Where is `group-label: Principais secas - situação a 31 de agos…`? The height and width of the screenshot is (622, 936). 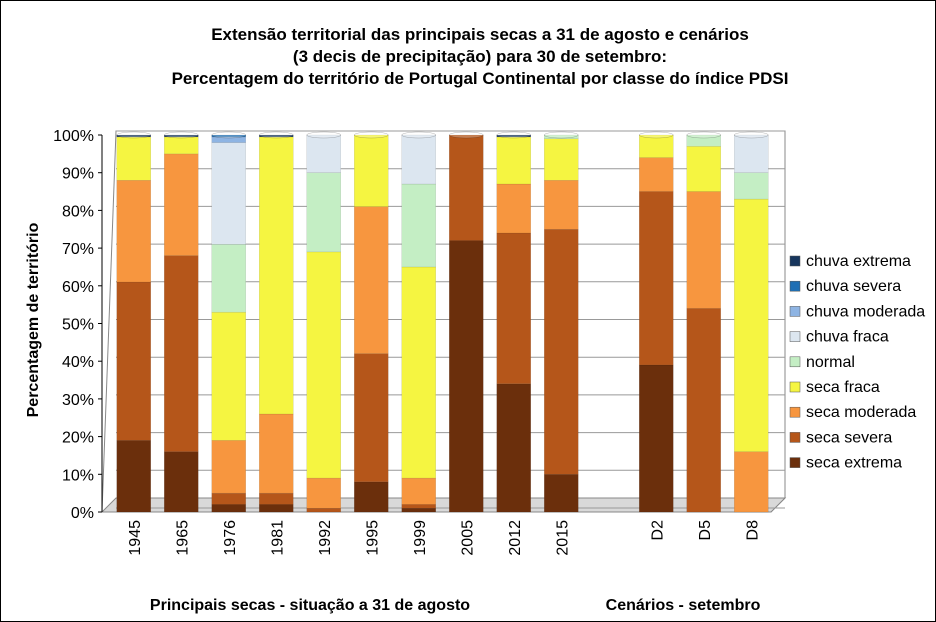 group-label: Principais secas - situação a 31 de agos… is located at coordinates (310, 605).